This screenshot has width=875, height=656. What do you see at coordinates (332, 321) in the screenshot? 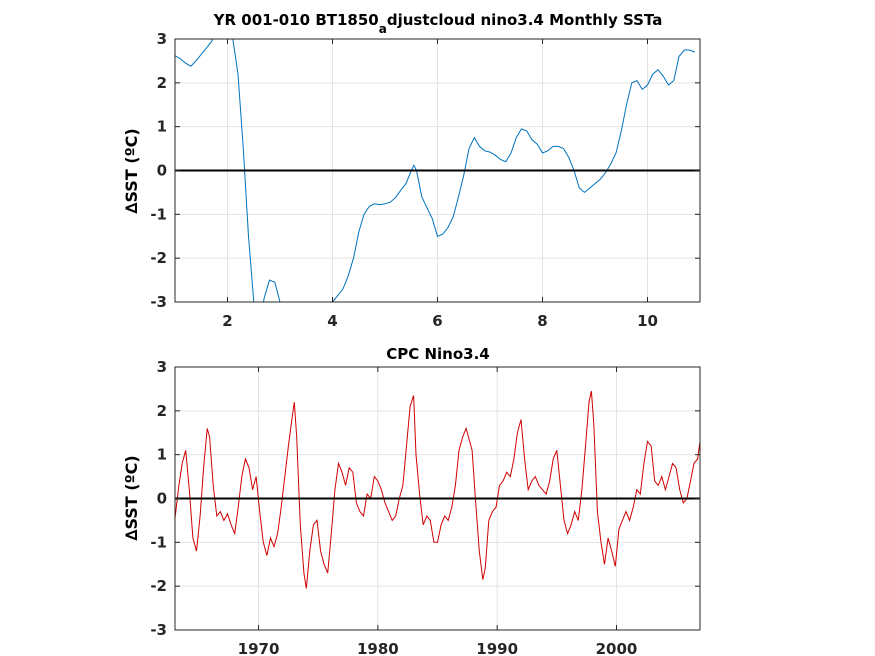
I see `x-tick-label: 4` at bounding box center [332, 321].